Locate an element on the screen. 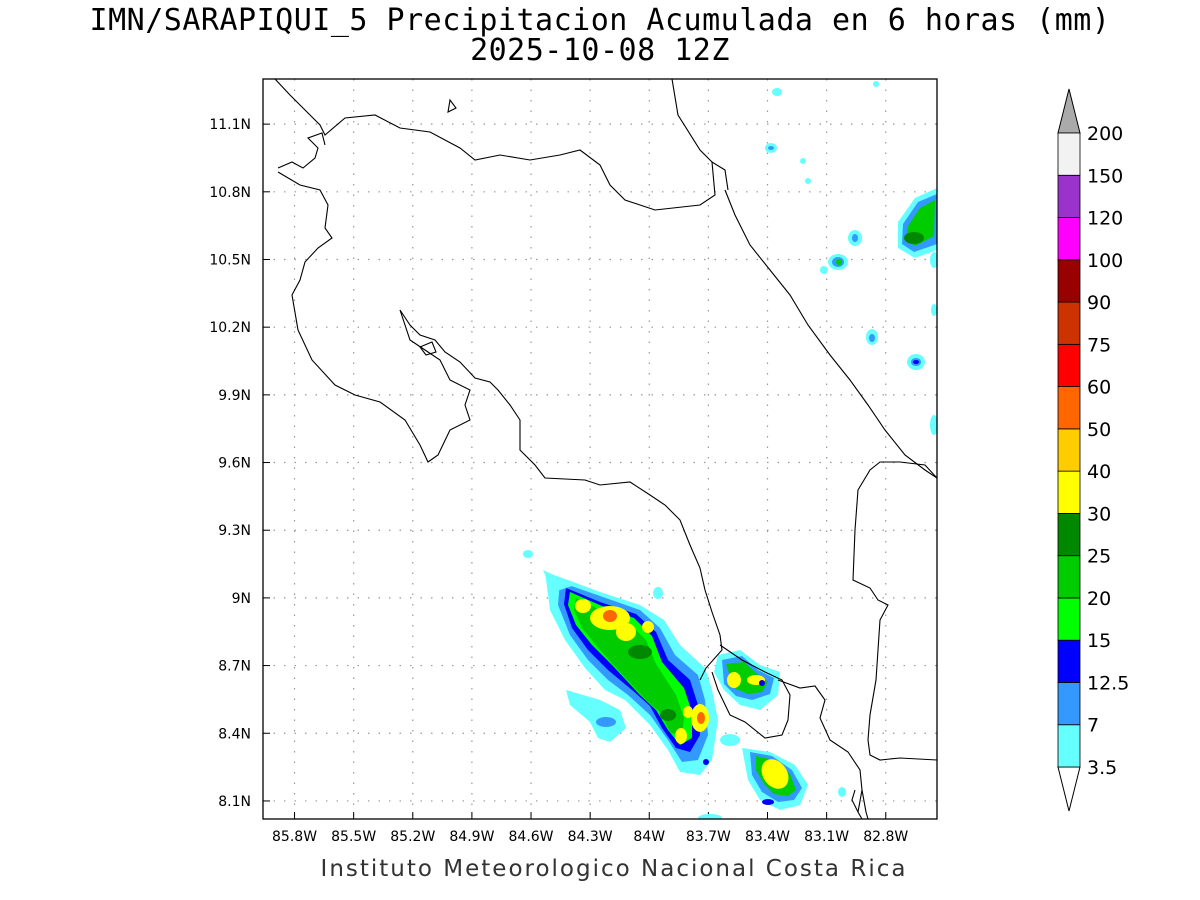  y-tick-label: 10.5N is located at coordinates (230, 260).